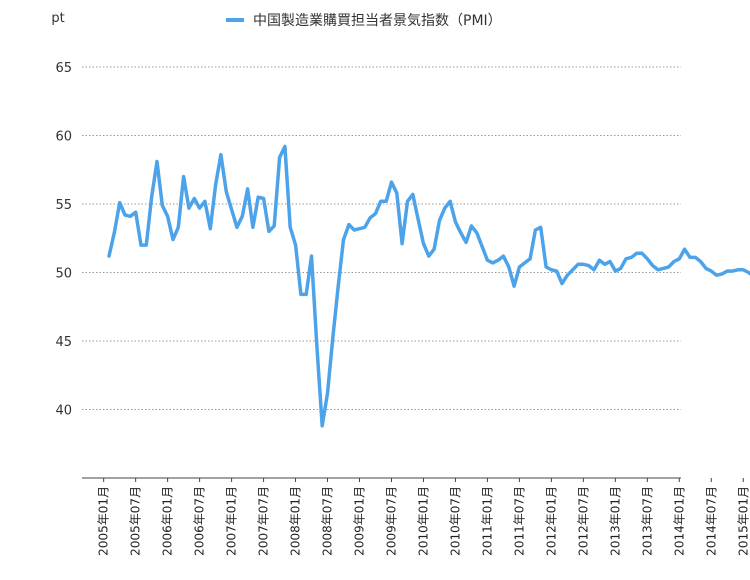 This screenshot has height=580, width=750. What do you see at coordinates (615, 521) in the screenshot?
I see `x-tick-label: 2013年01月` at bounding box center [615, 521].